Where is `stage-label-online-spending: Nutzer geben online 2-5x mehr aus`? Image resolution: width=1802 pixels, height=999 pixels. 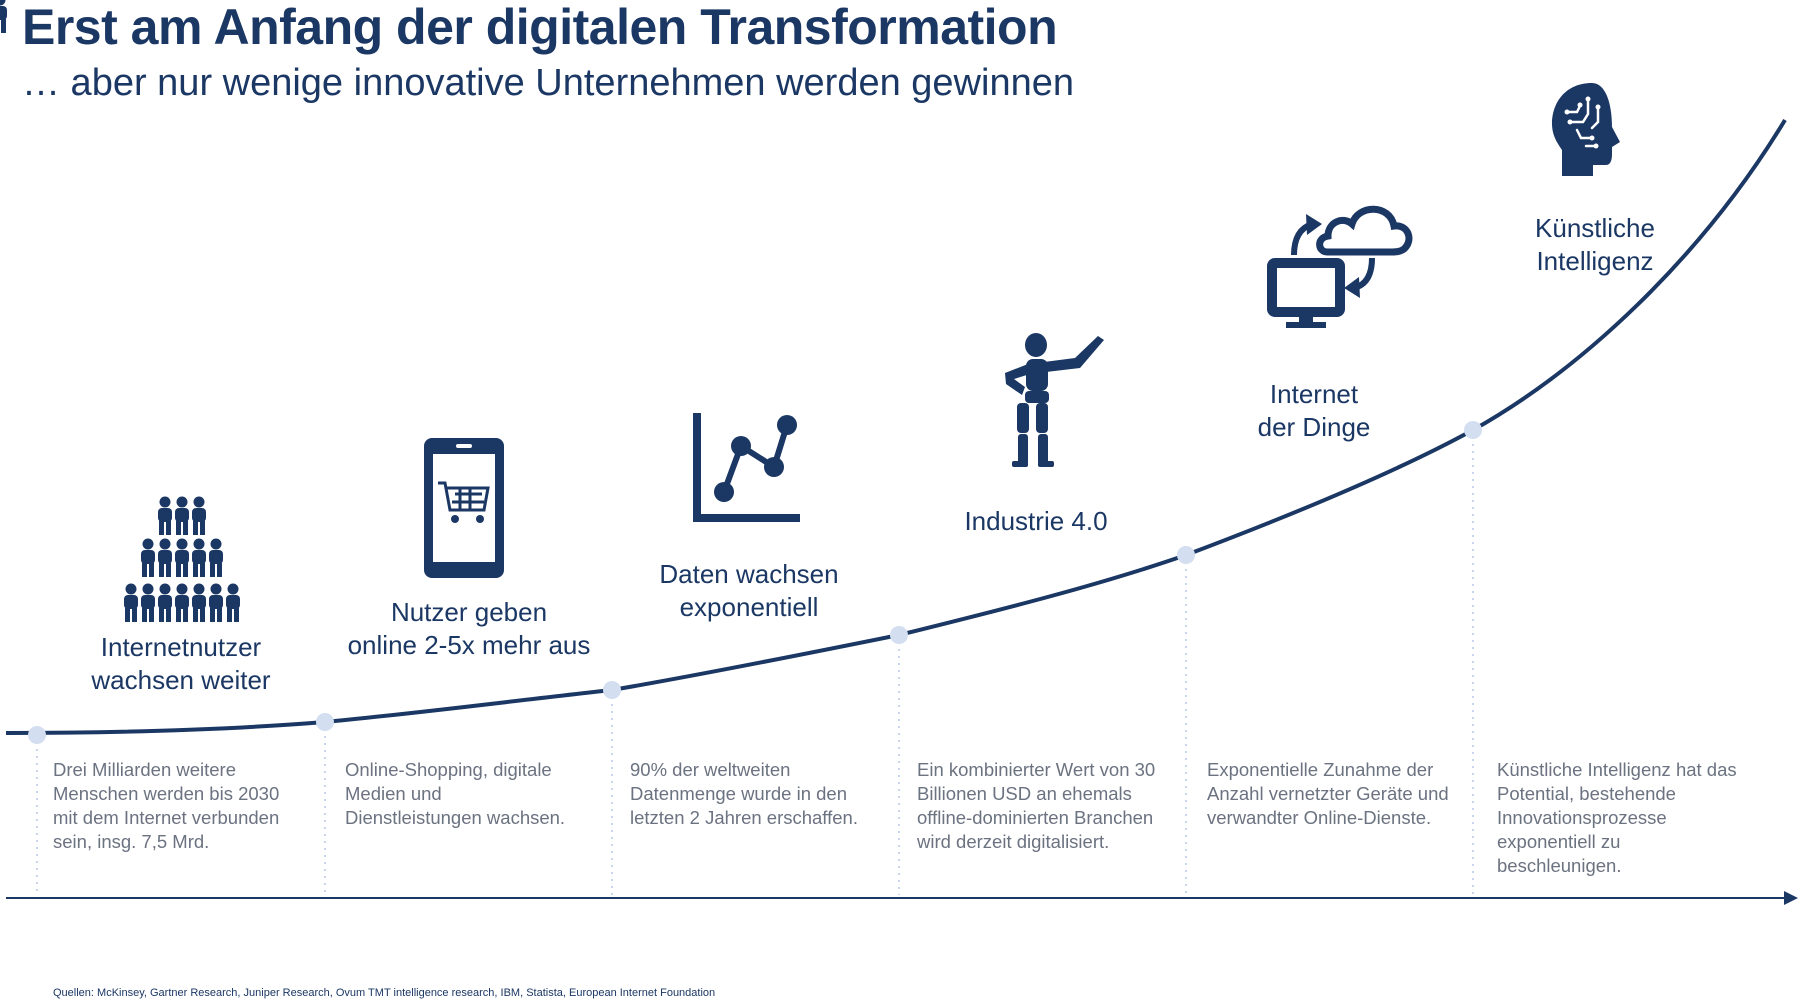 stage-label-online-spending: Nutzer geben online 2-5x mehr aus is located at coordinates (469, 628).